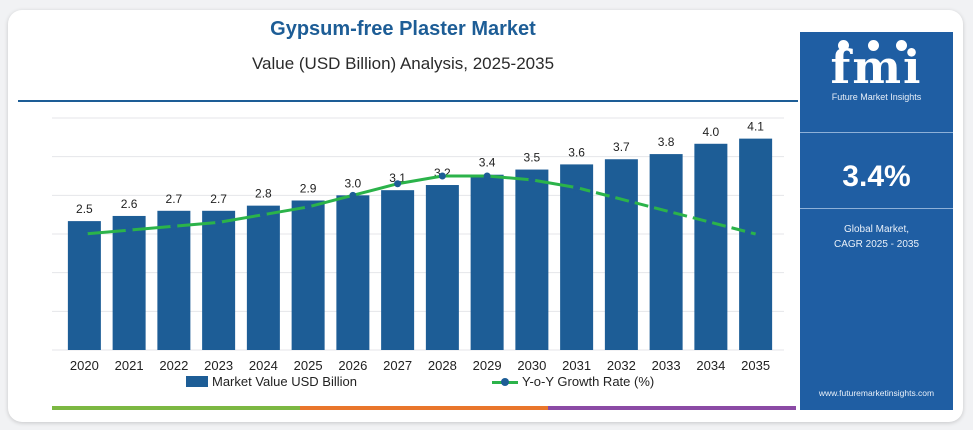  Describe the element at coordinates (487, 163) in the screenshot. I see `bar-label-2029: 3.4` at that location.